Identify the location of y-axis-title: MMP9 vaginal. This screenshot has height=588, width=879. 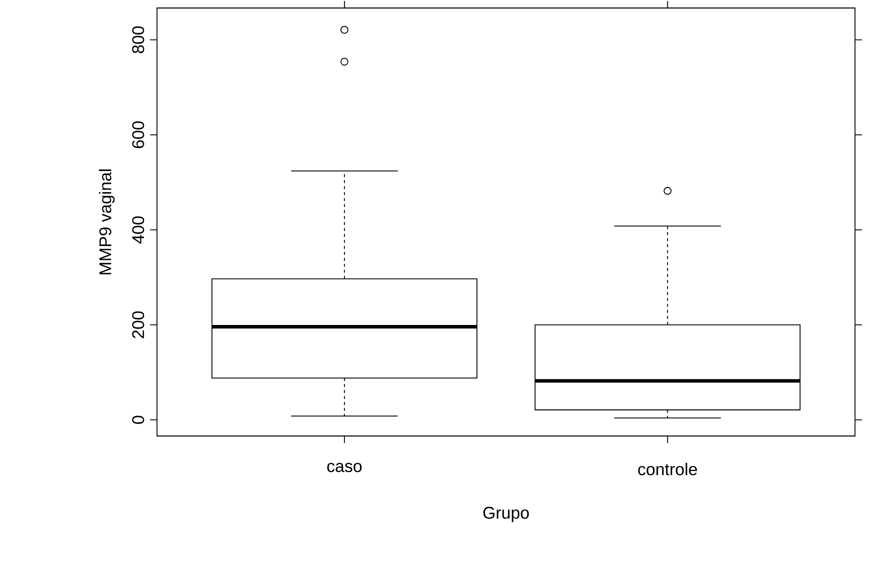
(106, 222).